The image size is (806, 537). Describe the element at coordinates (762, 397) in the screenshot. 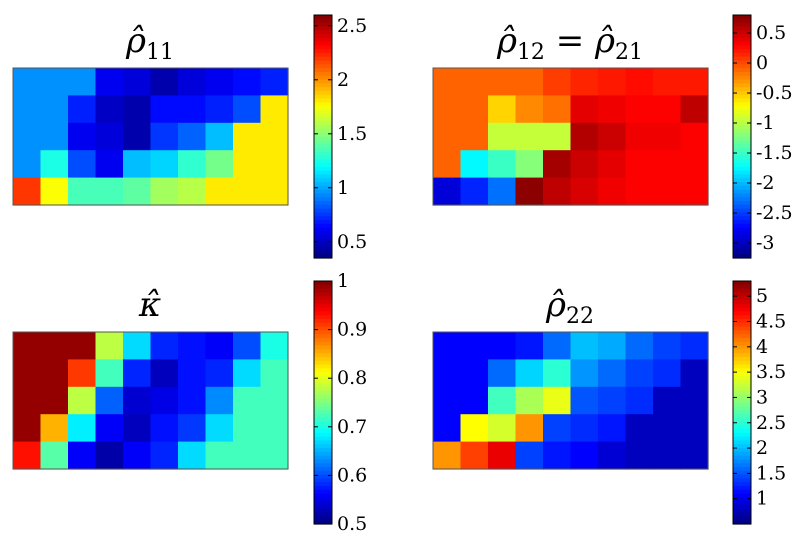

I see `colorbar-tick-label: 3` at that location.